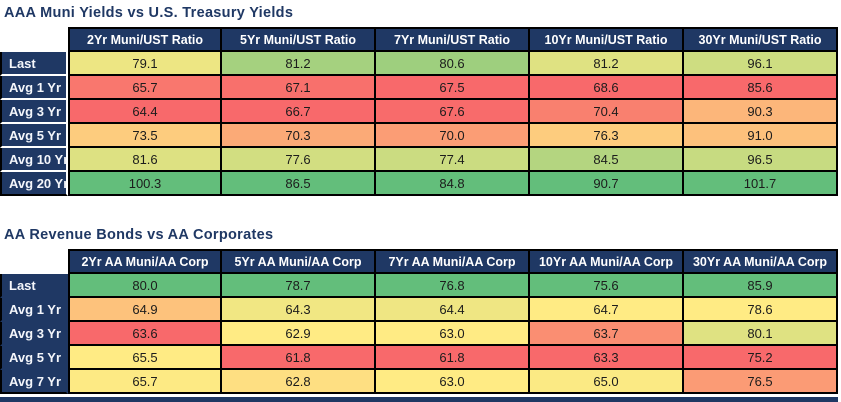 The height and width of the screenshot is (402, 841). I want to click on table-row: Avg 1 Yr 64.9 64.3 64.4 64.7 78.6, so click(419, 310).